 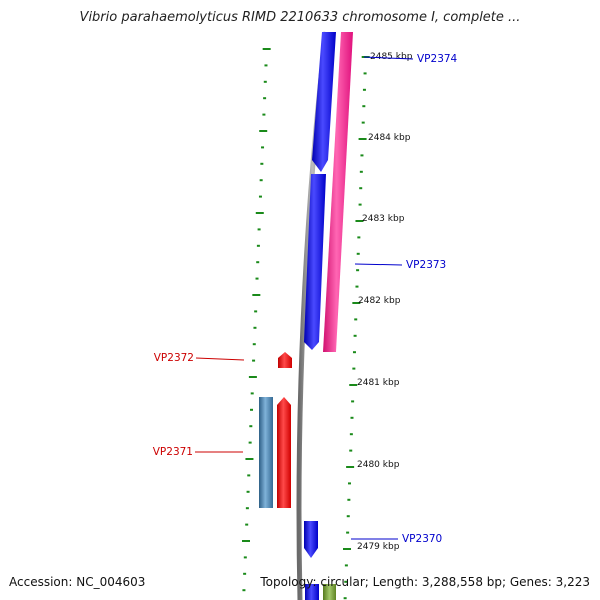 I want to click on gene-vp2374-shape, so click(x=324, y=102).